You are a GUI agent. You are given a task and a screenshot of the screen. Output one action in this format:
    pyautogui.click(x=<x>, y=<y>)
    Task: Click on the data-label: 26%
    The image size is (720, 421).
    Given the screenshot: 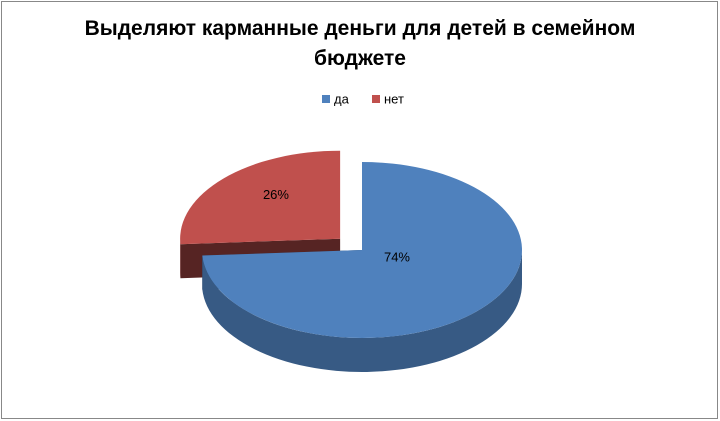 What is the action you would take?
    pyautogui.click(x=276, y=194)
    